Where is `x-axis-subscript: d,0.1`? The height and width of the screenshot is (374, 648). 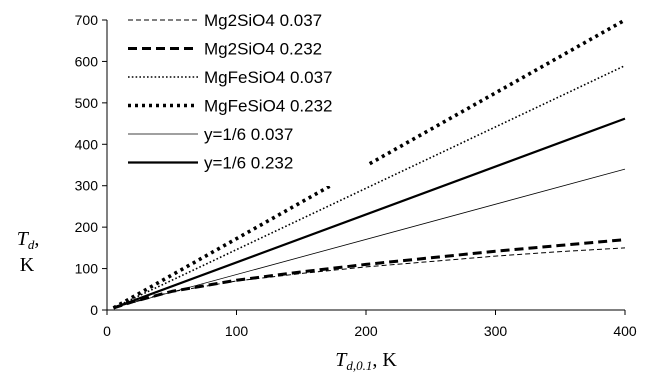 x-axis-subscript: d,0.1 is located at coordinates (359, 365).